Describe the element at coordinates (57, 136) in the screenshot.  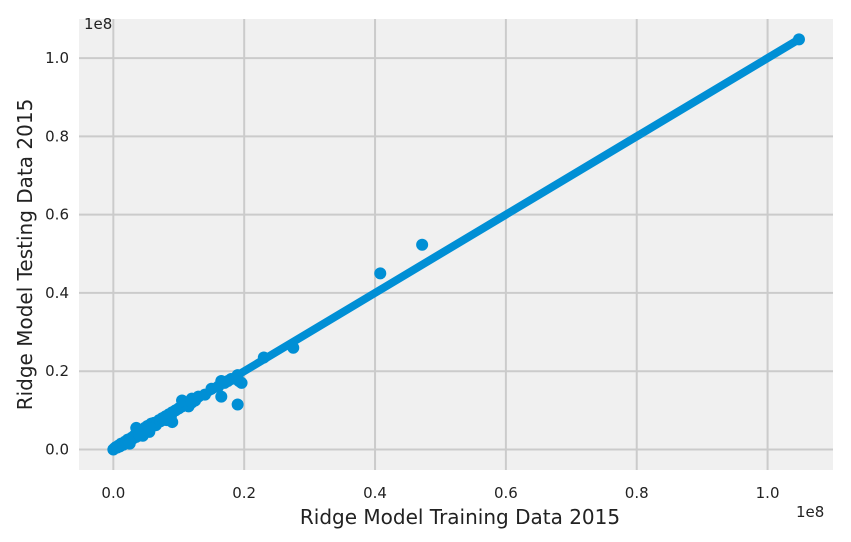
I see `y-tick-label: 0.8` at that location.